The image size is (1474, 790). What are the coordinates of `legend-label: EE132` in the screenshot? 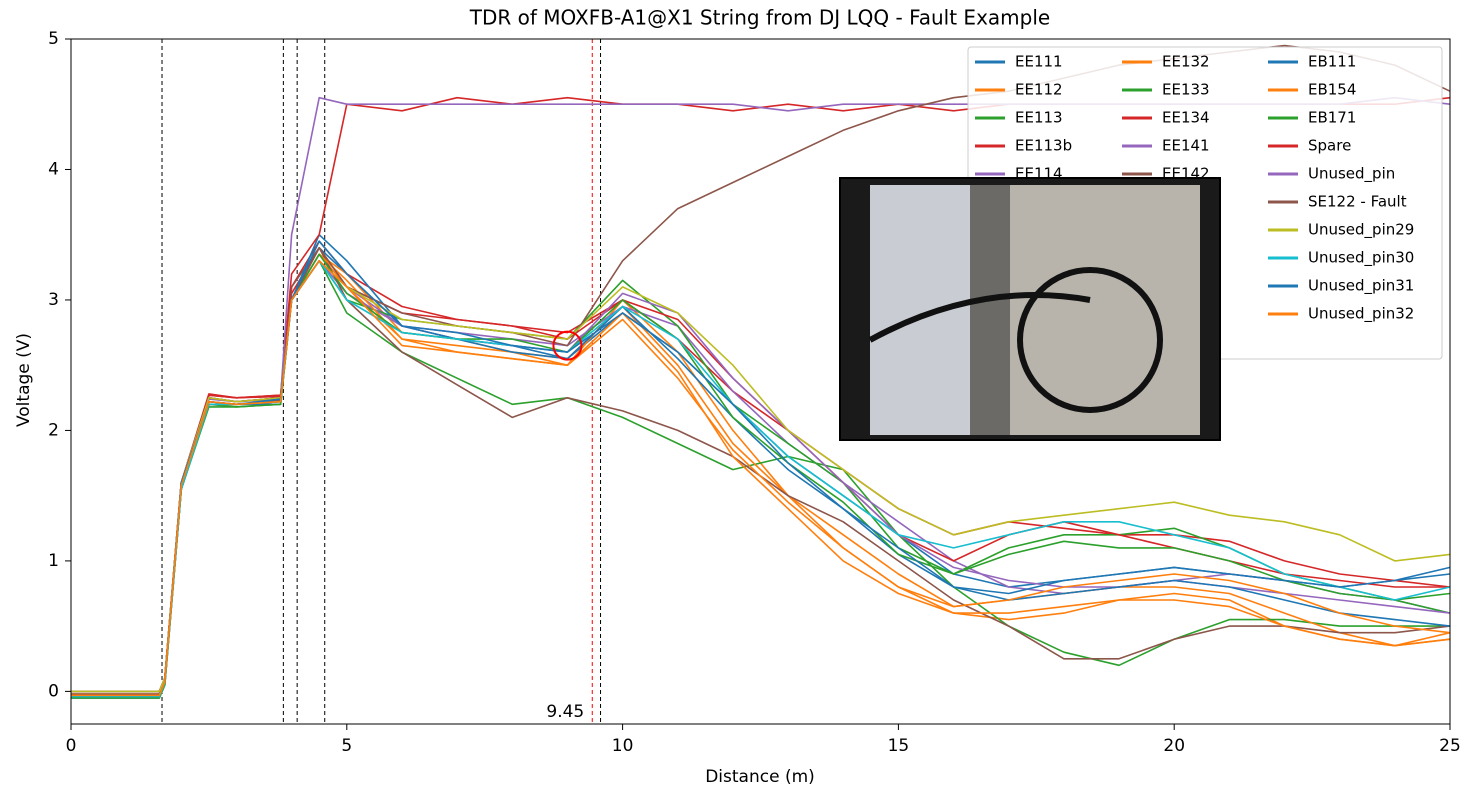 It's located at (1186, 62).